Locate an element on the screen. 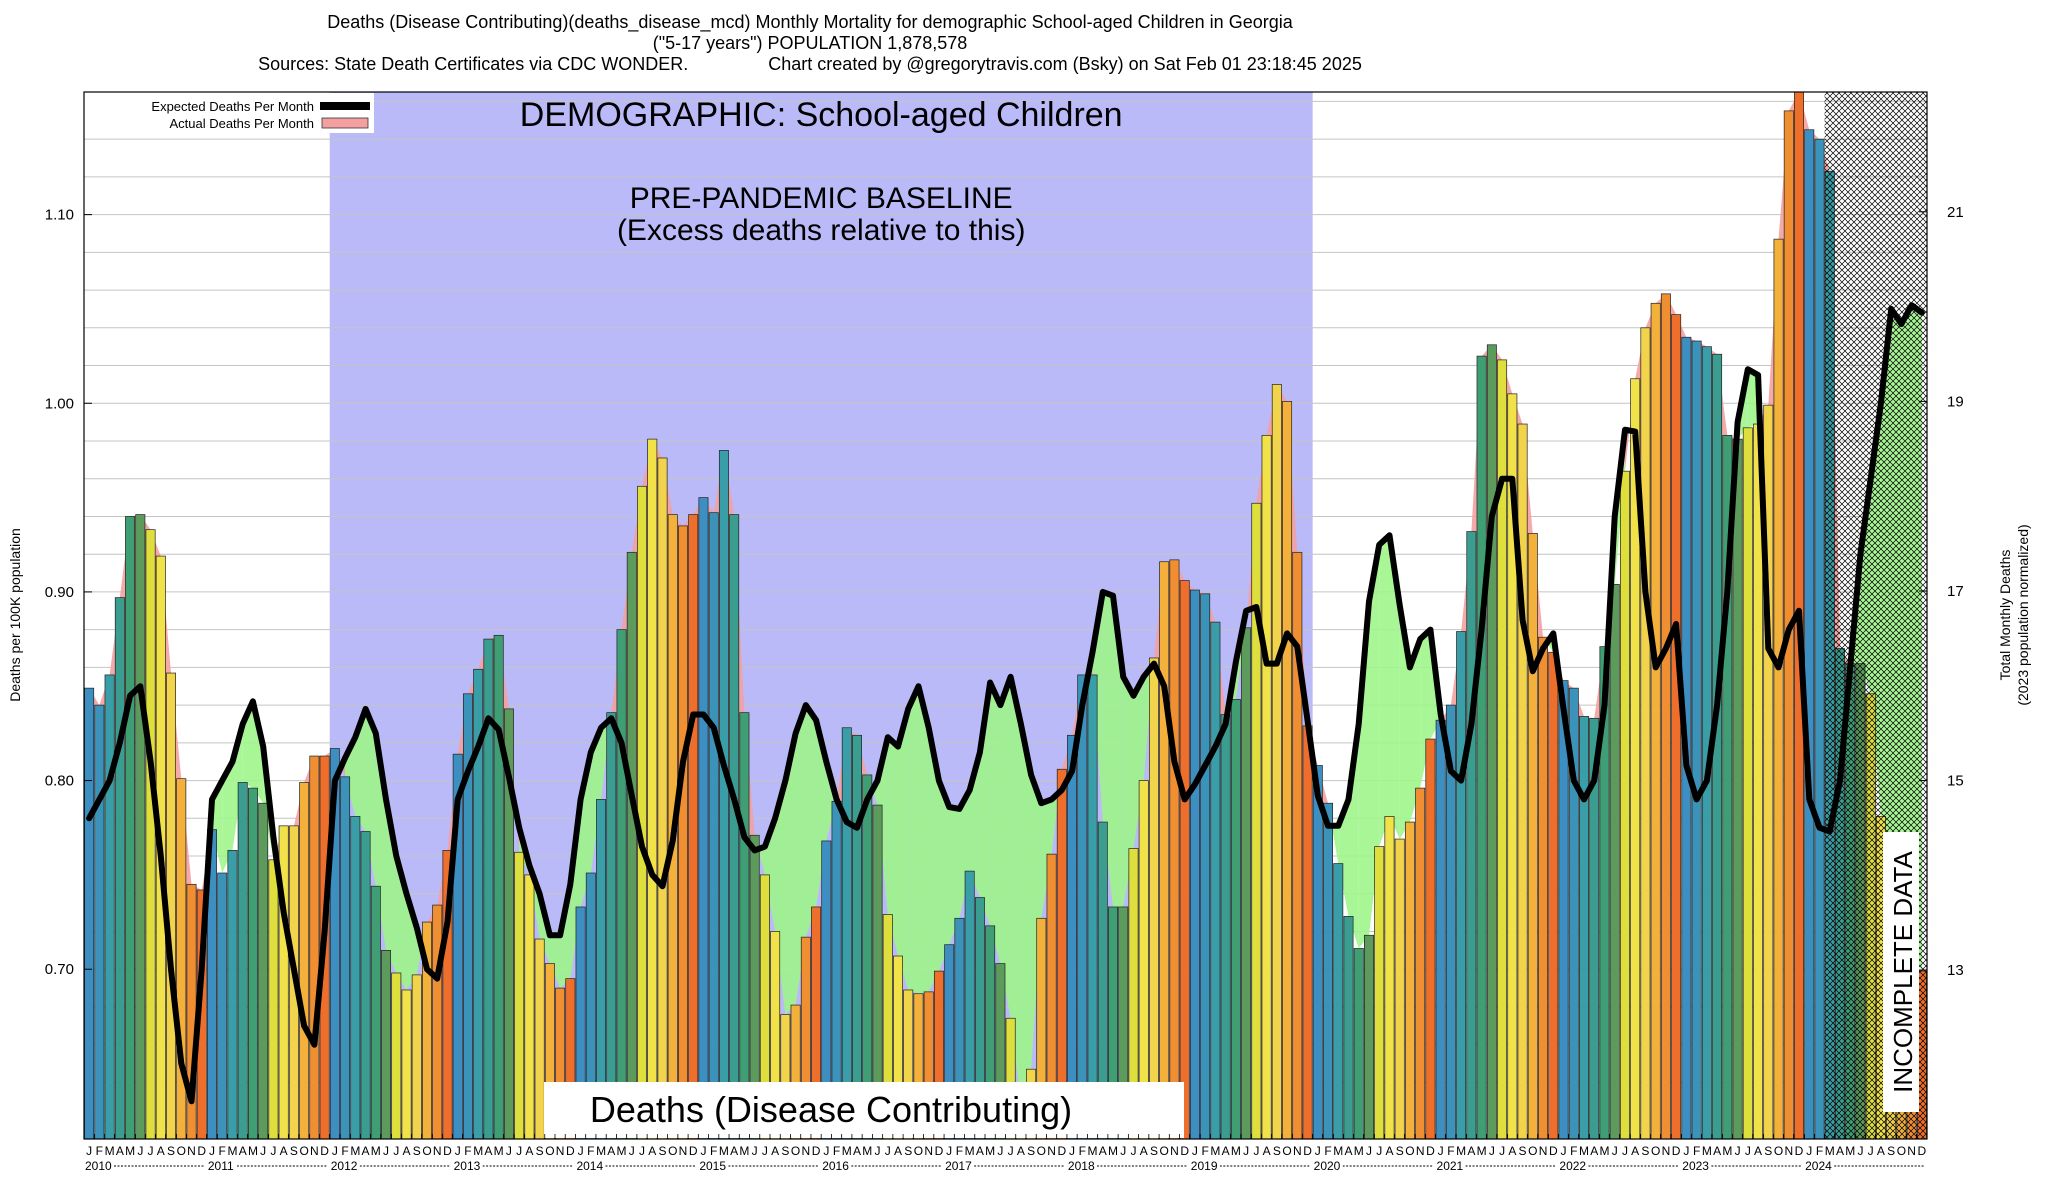 Image resolution: width=2048 pixels, height=1200 pixels. legend-actual-swatch is located at coordinates (345, 123).